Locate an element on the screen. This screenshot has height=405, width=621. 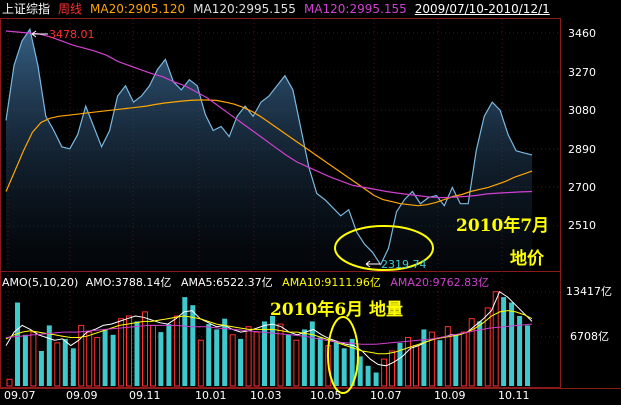
period-label: 周线 is located at coordinates (70, 9).